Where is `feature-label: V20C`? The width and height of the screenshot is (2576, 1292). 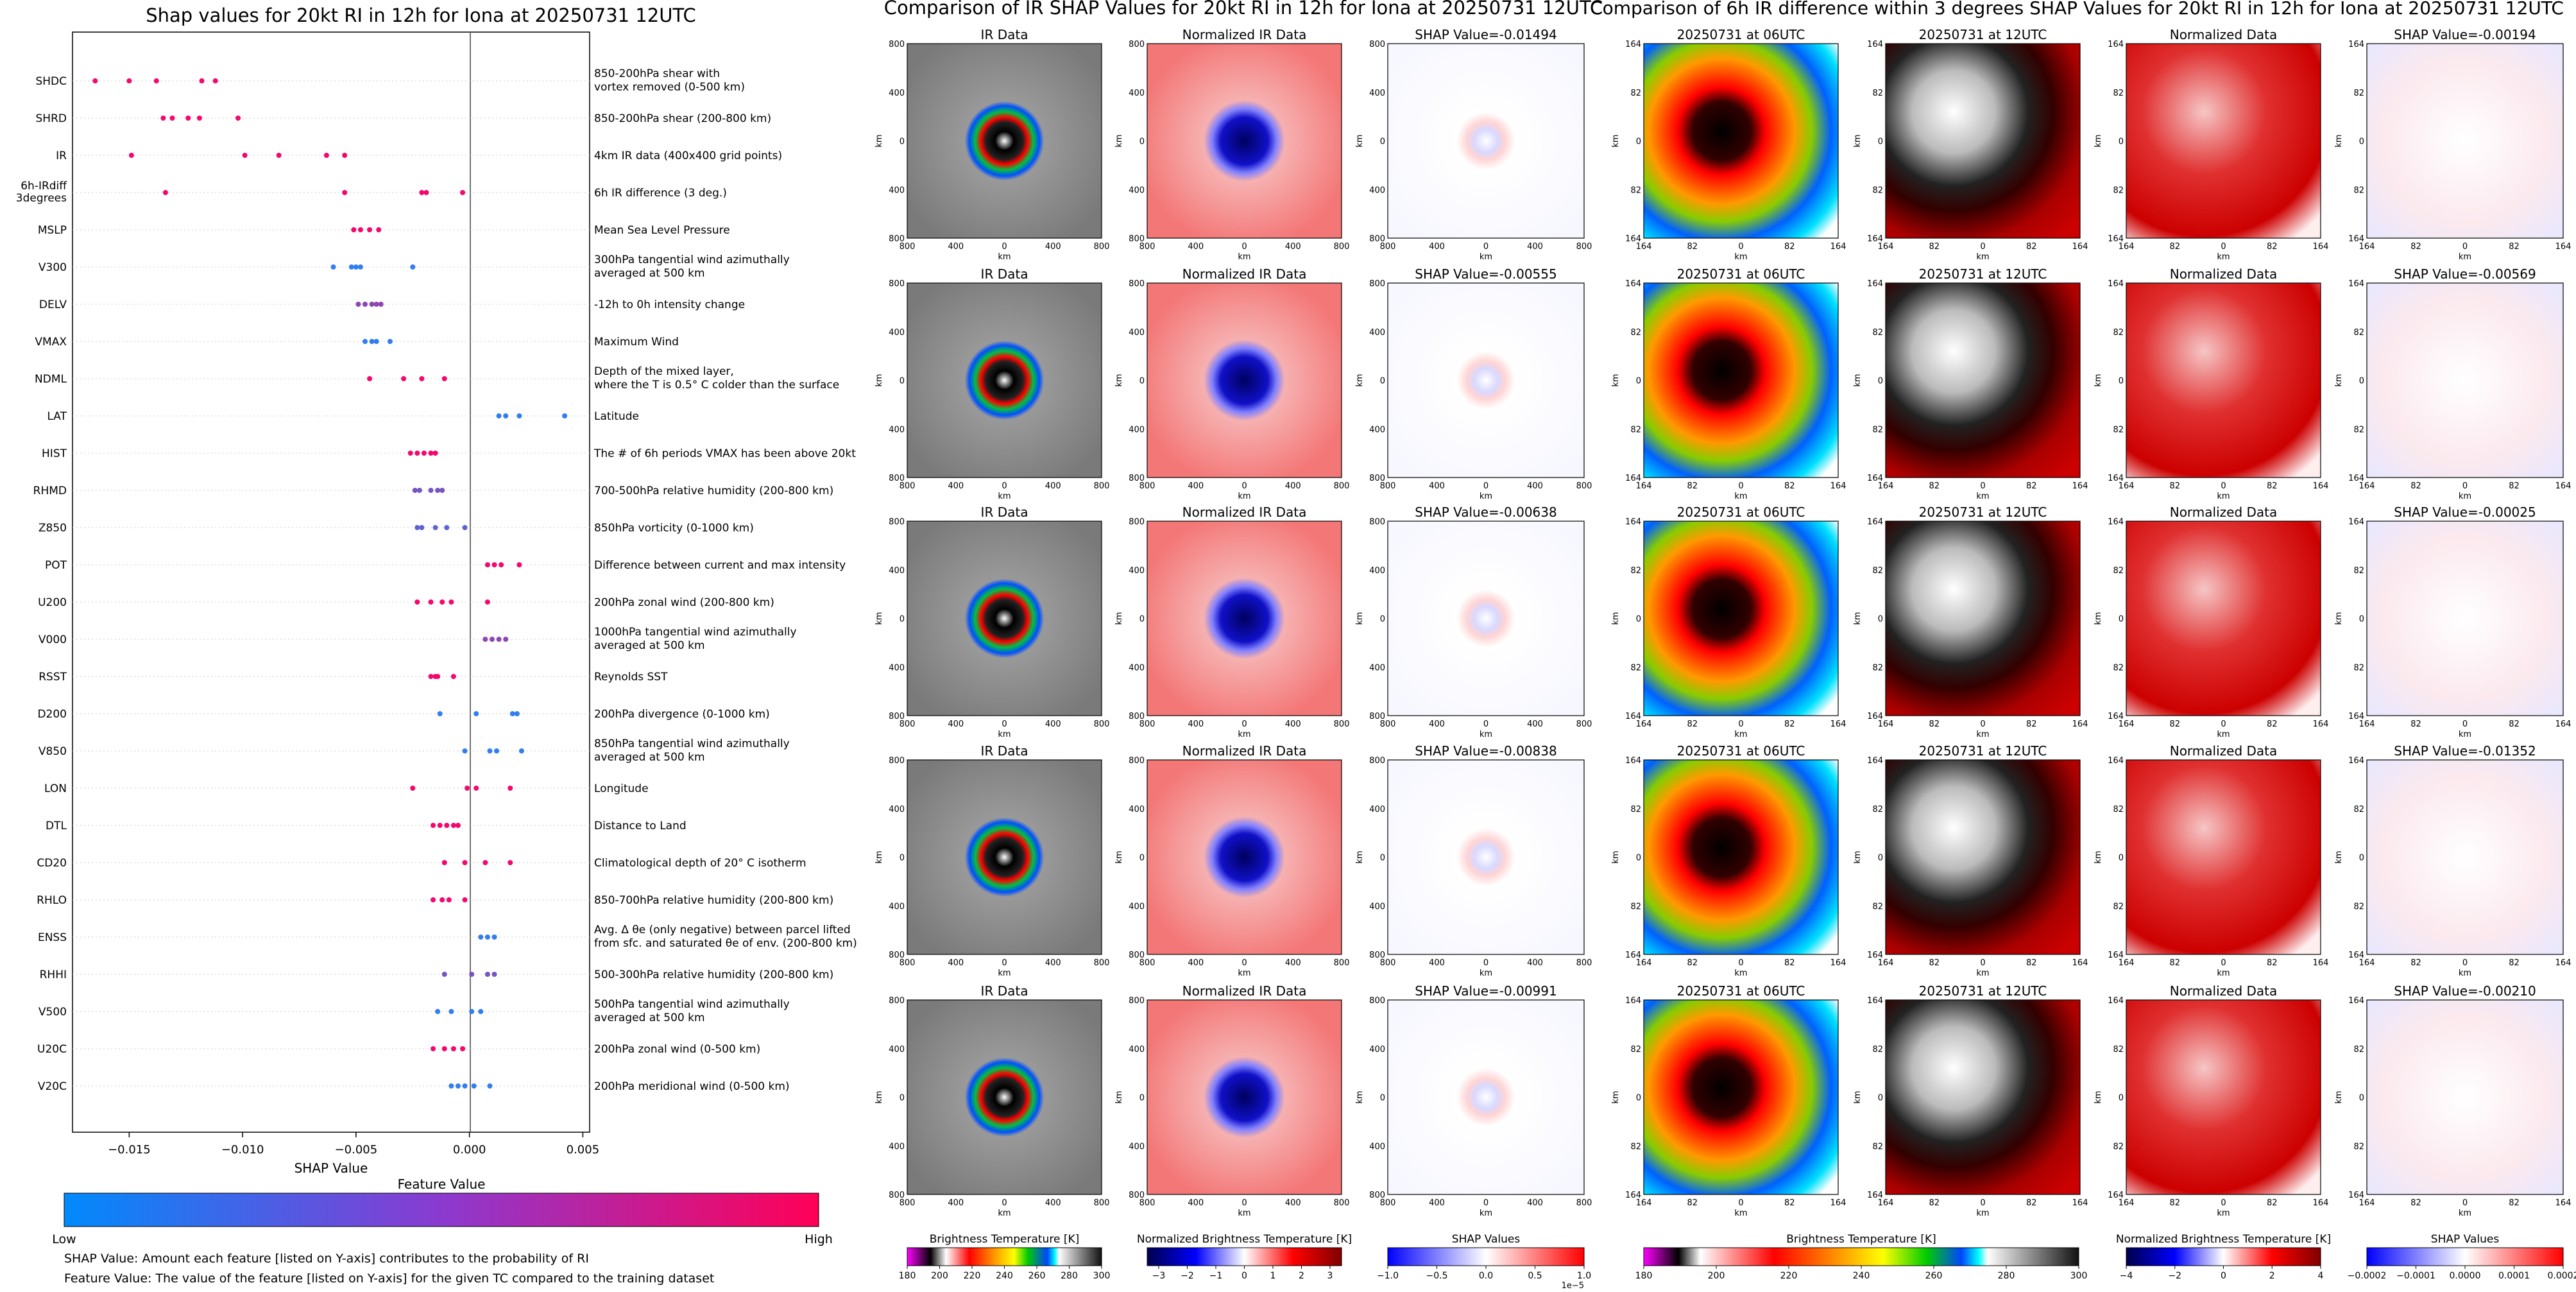 feature-label: V20C is located at coordinates (53, 1086).